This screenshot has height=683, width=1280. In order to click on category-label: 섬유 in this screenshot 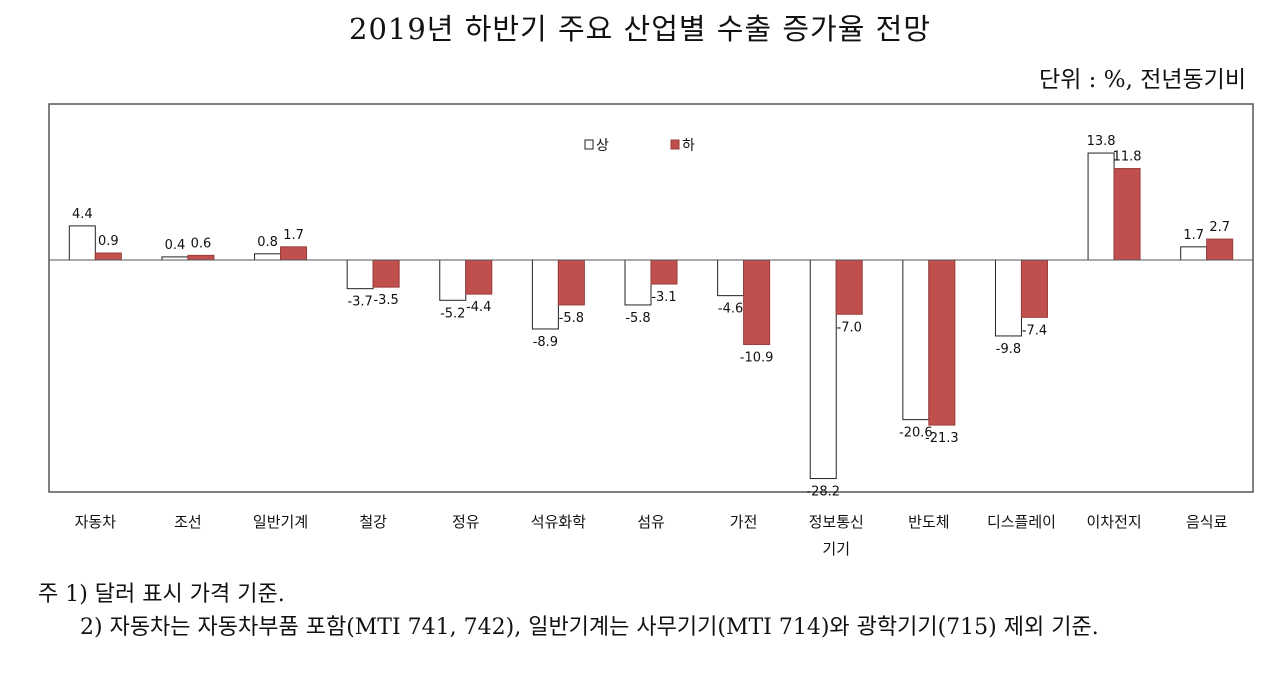, I will do `click(651, 522)`.